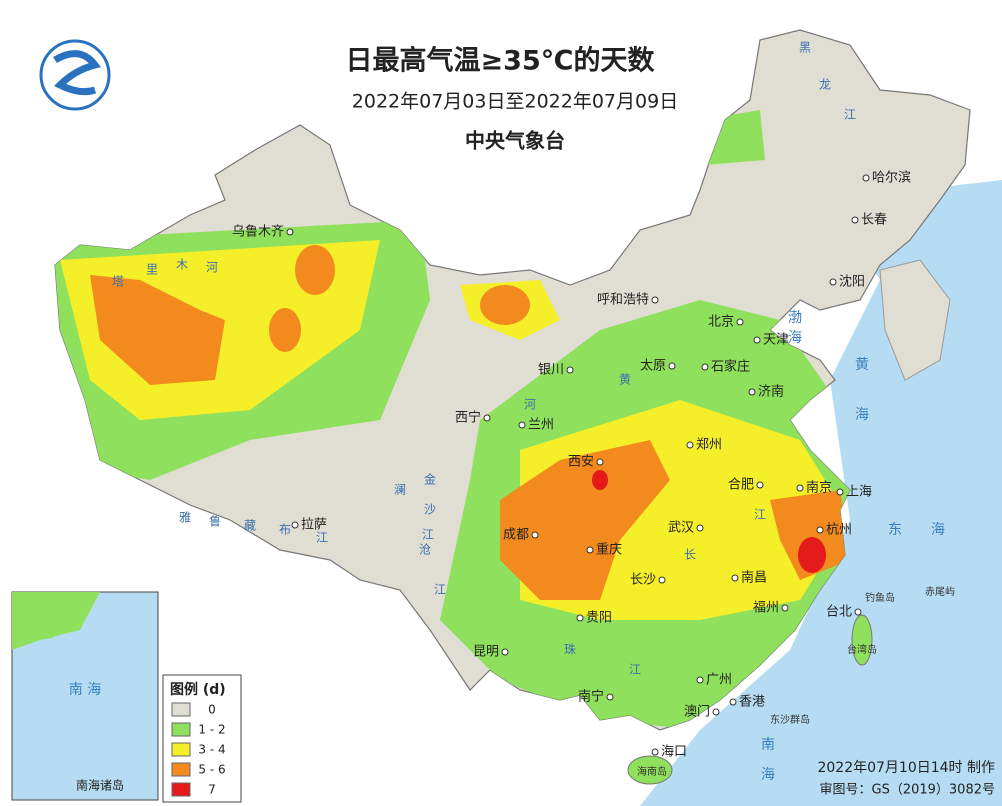 Image resolution: width=1002 pixels, height=806 pixels. What do you see at coordinates (551, 370) in the screenshot?
I see `city-label: 银川` at bounding box center [551, 370].